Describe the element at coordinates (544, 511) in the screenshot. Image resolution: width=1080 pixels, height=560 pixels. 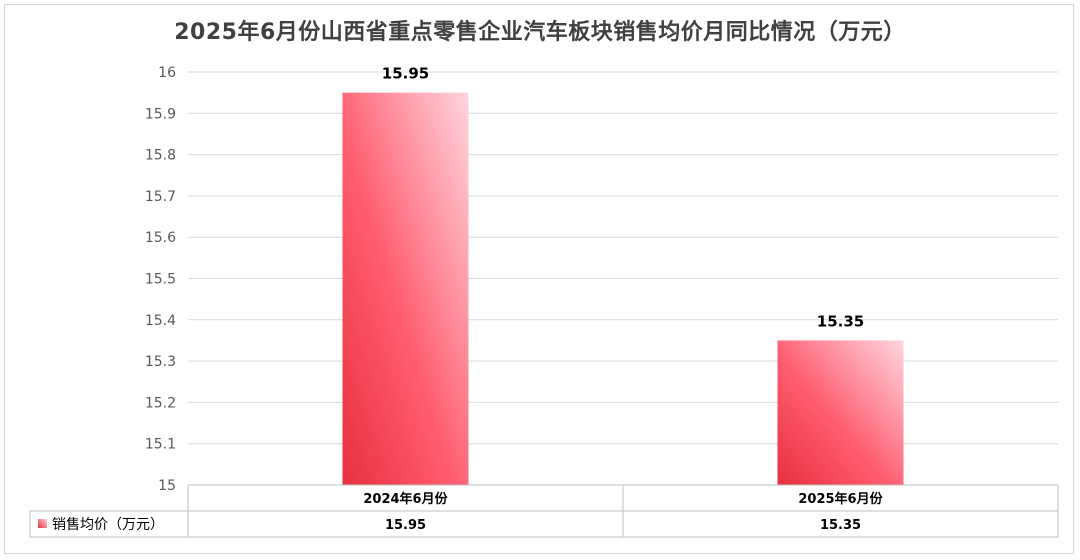
I see `data-table: 2024年6月份 15.95 2025年6月份 15.35 销售均价（万元）` at that location.